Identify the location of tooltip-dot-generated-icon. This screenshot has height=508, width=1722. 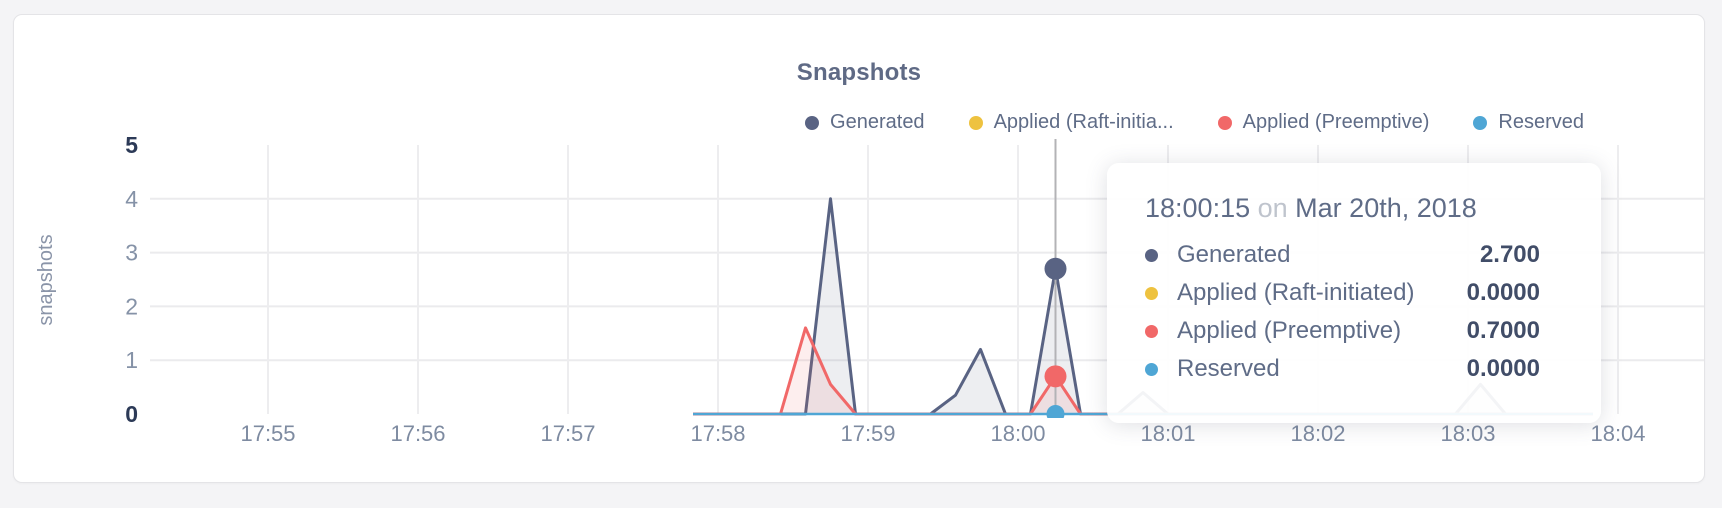
(1151, 255).